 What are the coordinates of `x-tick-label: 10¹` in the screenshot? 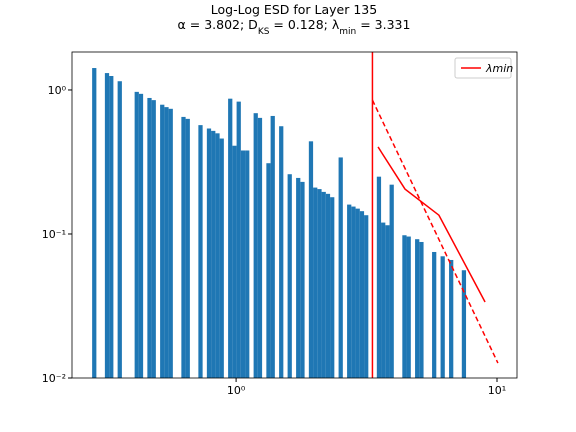 It's located at (497, 390).